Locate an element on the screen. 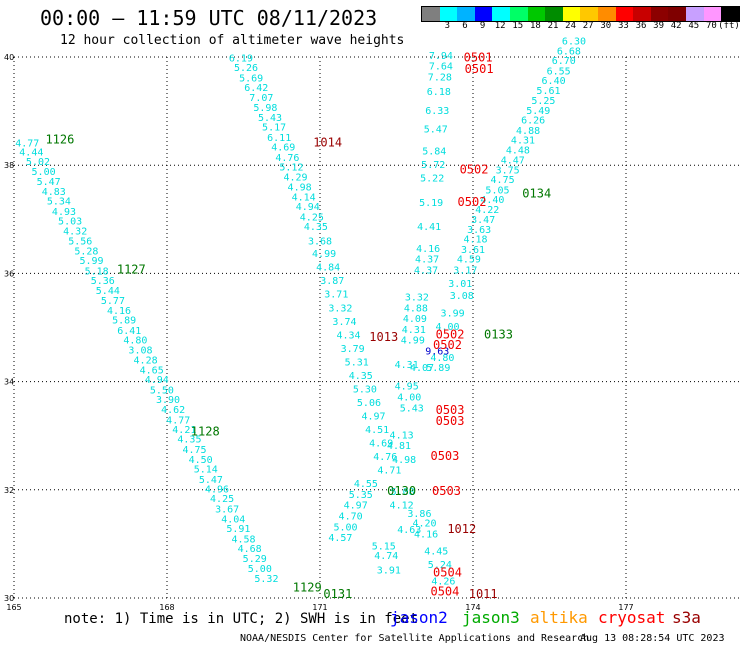  wave-height-label: 3.91 is located at coordinates (389, 571).